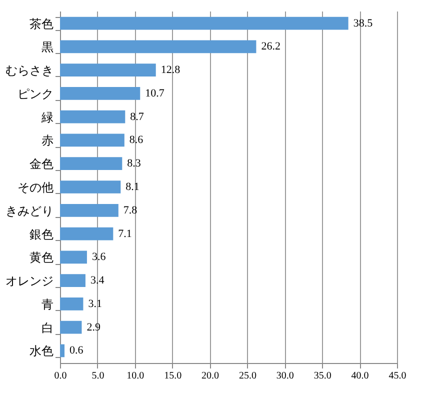 The height and width of the screenshot is (398, 428). What do you see at coordinates (211, 376) in the screenshot?
I see `x-tick-label: 20.0` at bounding box center [211, 376].